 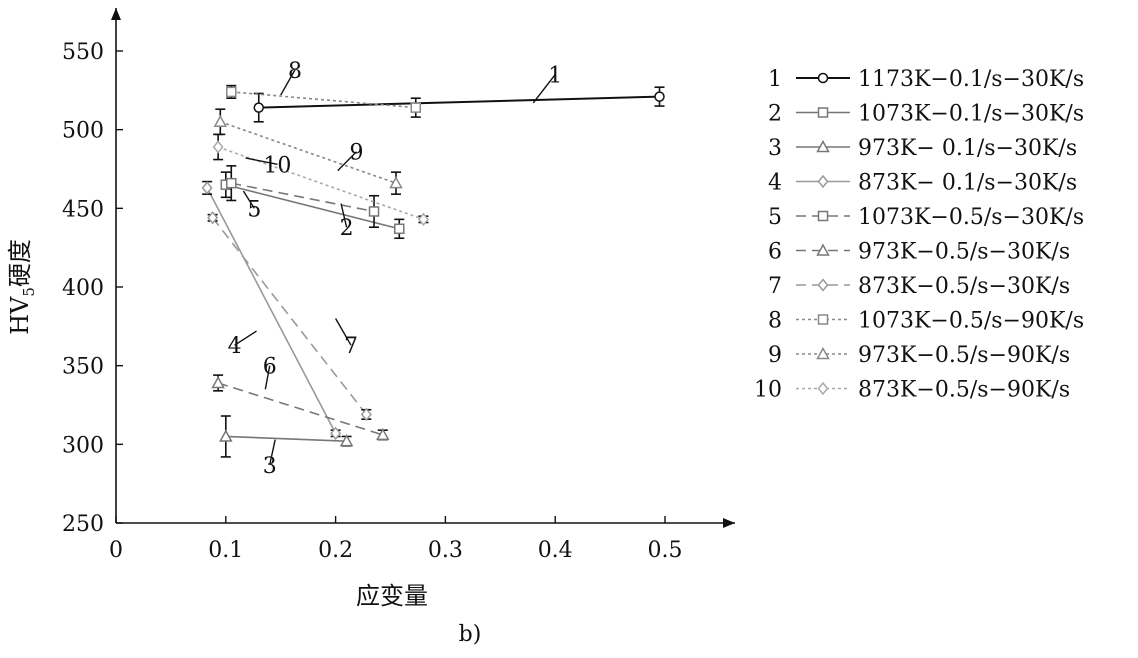 I want to click on x-tick-label: 0, so click(x=116, y=550).